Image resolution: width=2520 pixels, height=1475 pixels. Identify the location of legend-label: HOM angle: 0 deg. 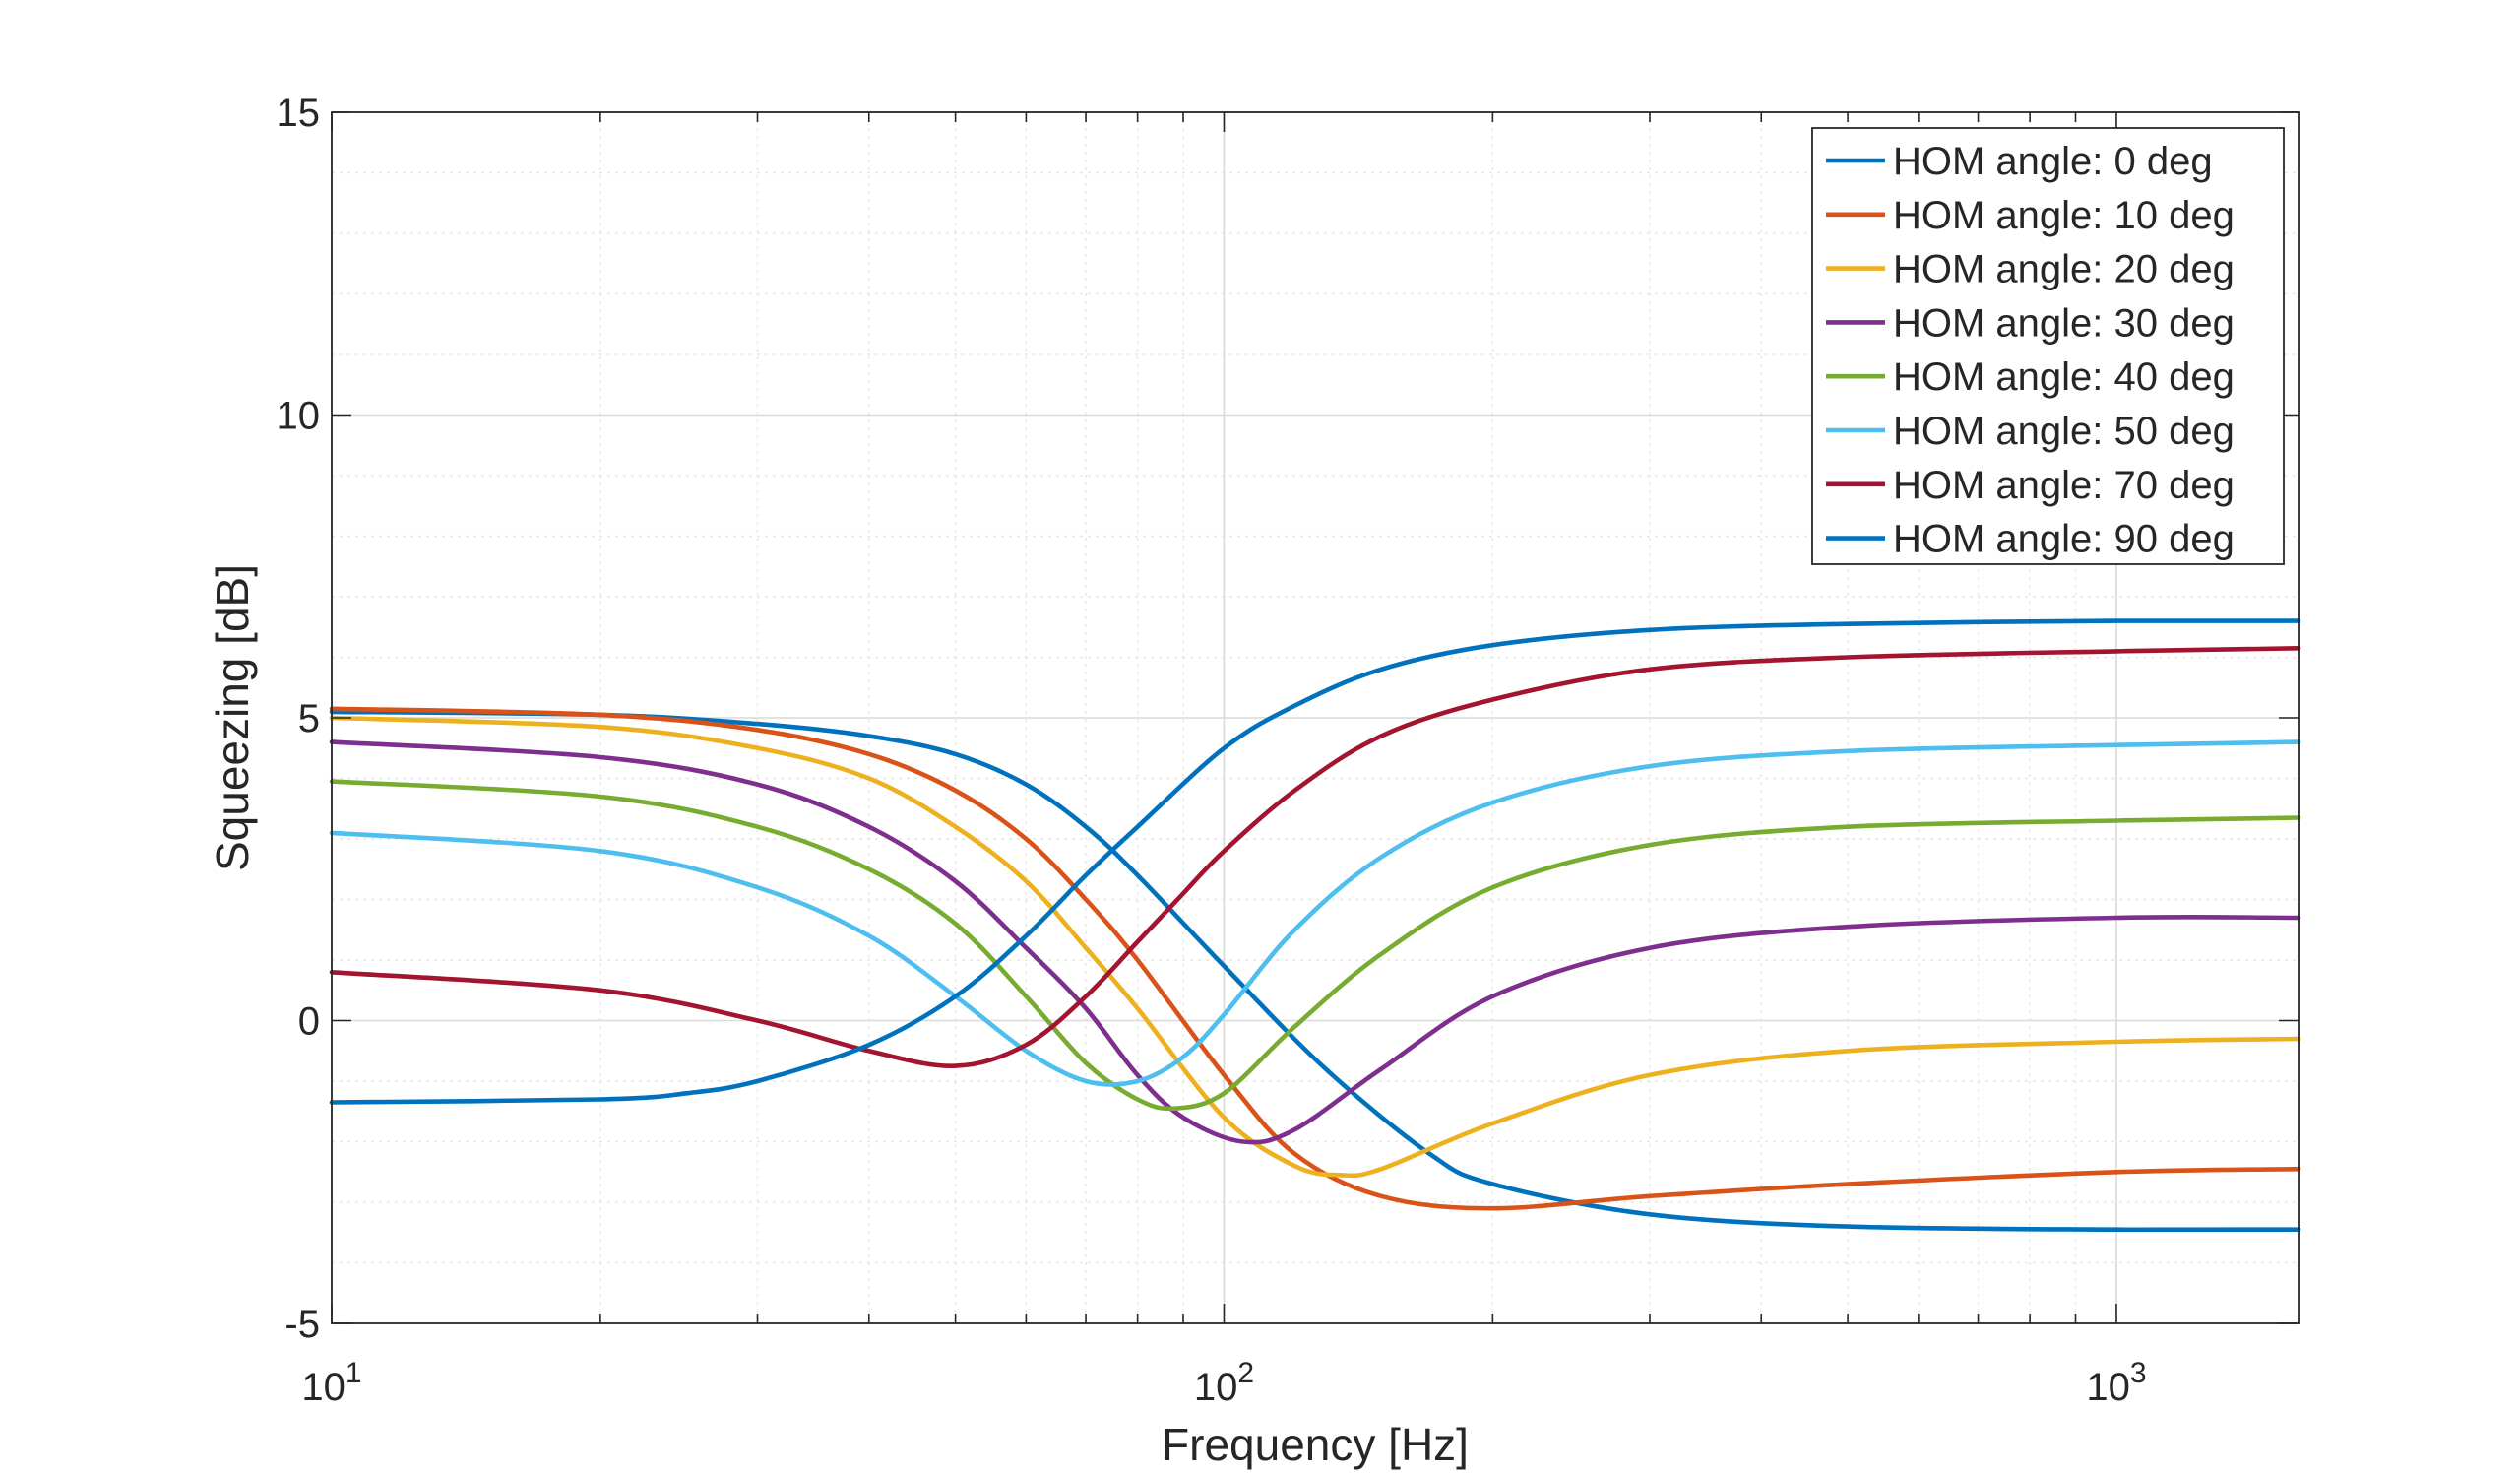
(2053, 161).